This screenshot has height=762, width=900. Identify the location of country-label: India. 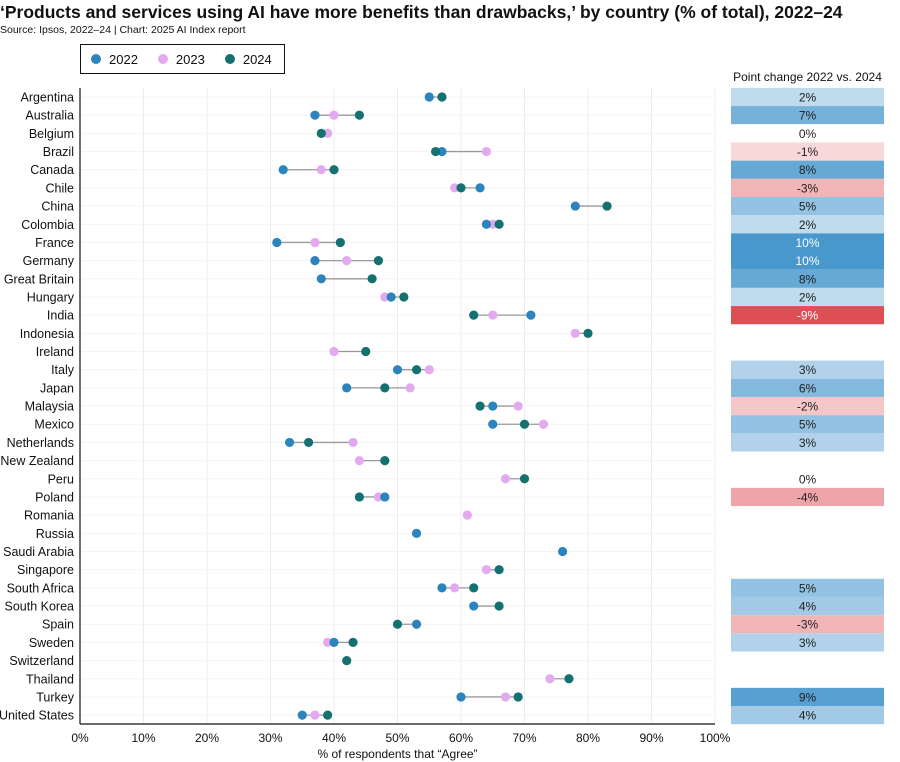
(60, 316).